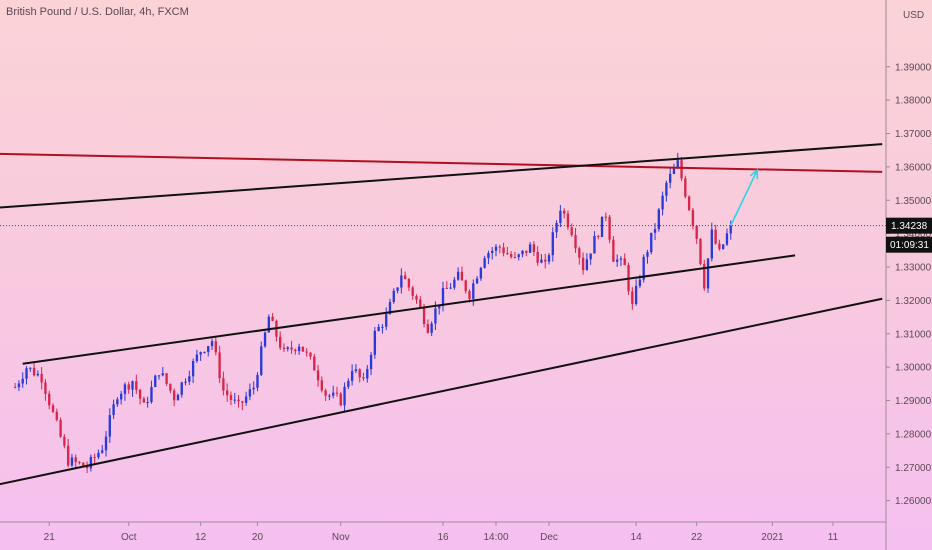  I want to click on x-tick-label: 2021, so click(772, 537).